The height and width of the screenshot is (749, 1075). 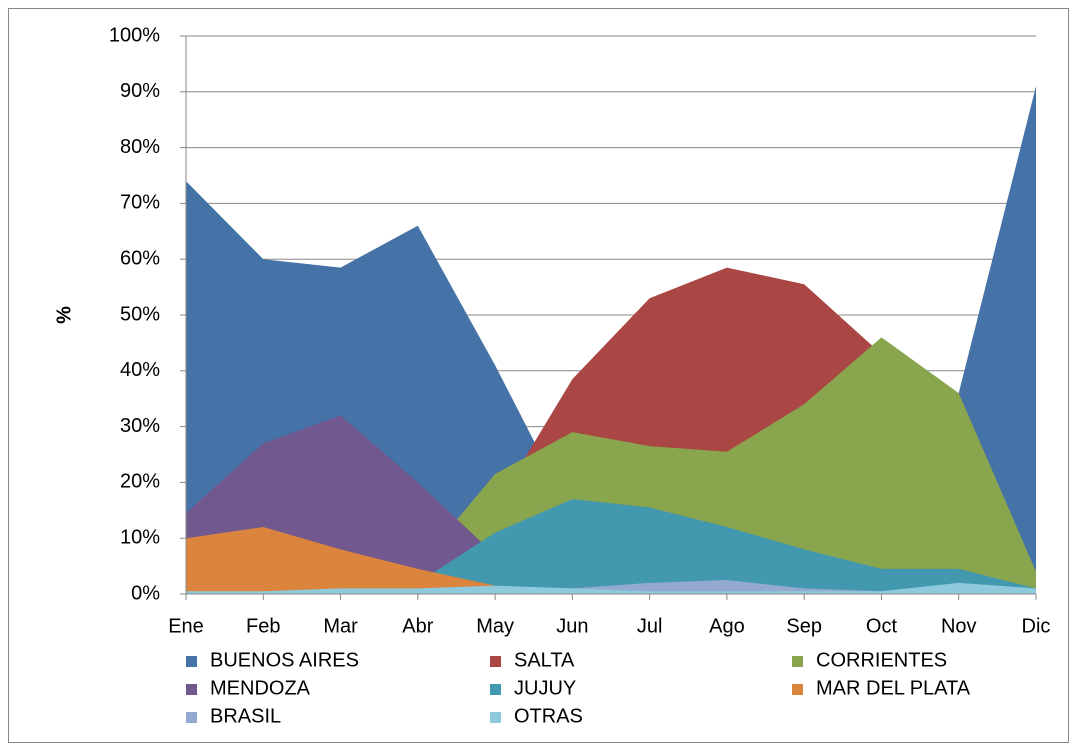 I want to click on legend-label: MAR DEL PLATA, so click(x=893, y=688).